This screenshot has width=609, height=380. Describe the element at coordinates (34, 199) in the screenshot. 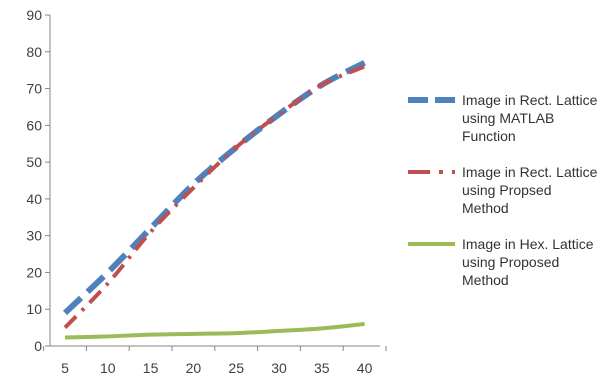

I see `y-tick-label: 40` at that location.